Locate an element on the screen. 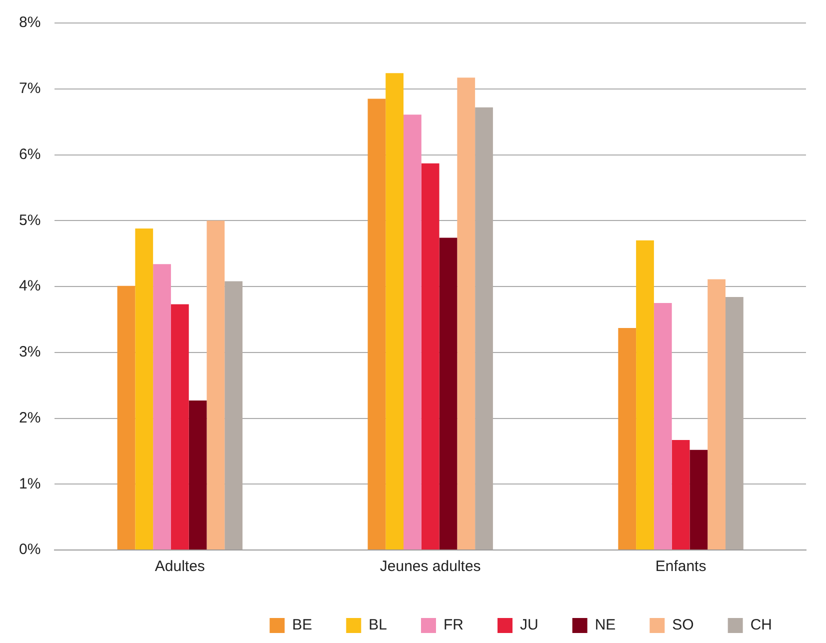 This screenshot has width=826, height=643. x-tick-label: Enfants is located at coordinates (680, 567).